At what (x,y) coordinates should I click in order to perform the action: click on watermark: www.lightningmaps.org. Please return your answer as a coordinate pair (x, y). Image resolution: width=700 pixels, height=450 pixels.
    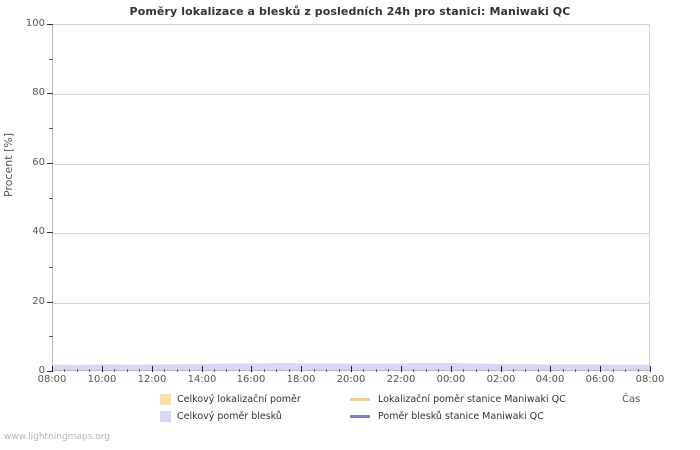
    Looking at the image, I should click on (57, 437).